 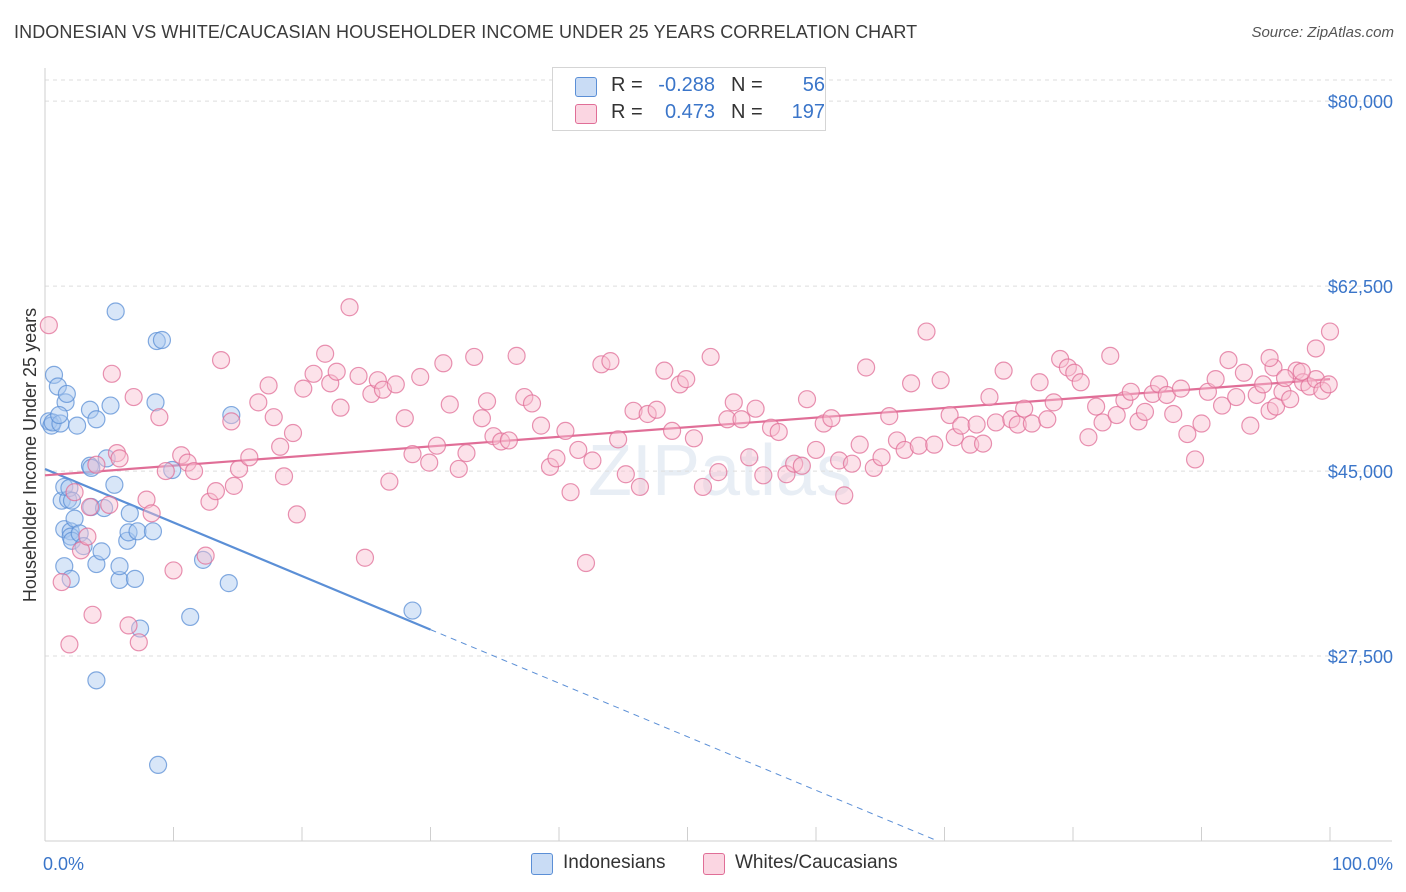 What do you see at coordinates (1360, 102) in the screenshot?
I see `y-tick-label: $80,000` at bounding box center [1360, 102].